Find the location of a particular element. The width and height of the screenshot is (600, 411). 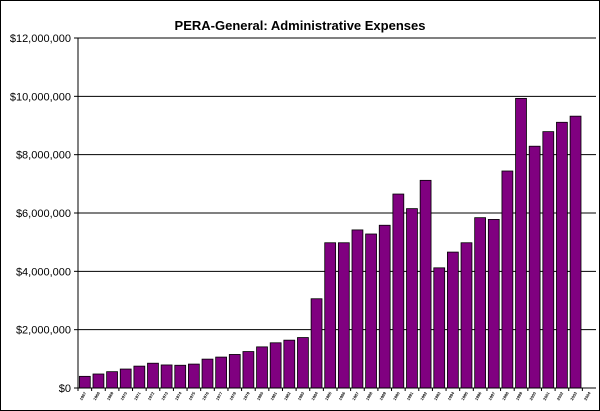

x-tick-label: 1967 is located at coordinates (82, 395).